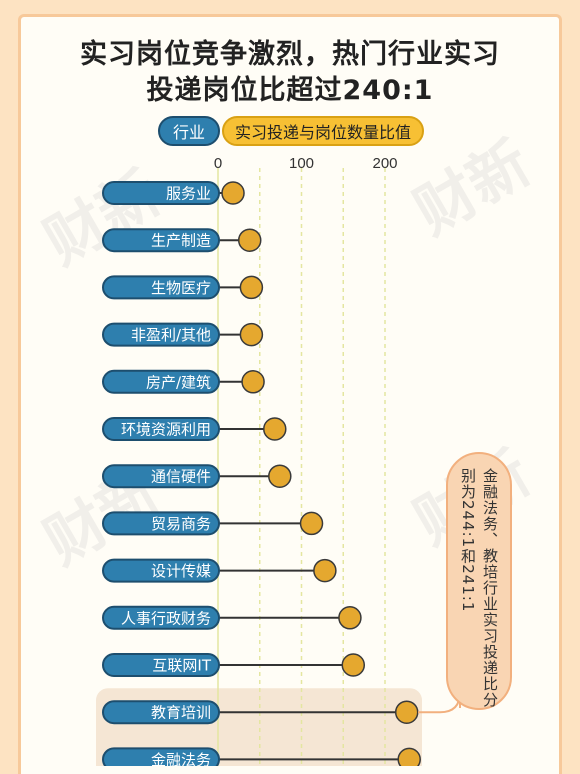 This screenshot has height=774, width=580. What do you see at coordinates (323, 131) in the screenshot?
I see `legend-ratio: 实习投递与岗位数量比值` at bounding box center [323, 131].